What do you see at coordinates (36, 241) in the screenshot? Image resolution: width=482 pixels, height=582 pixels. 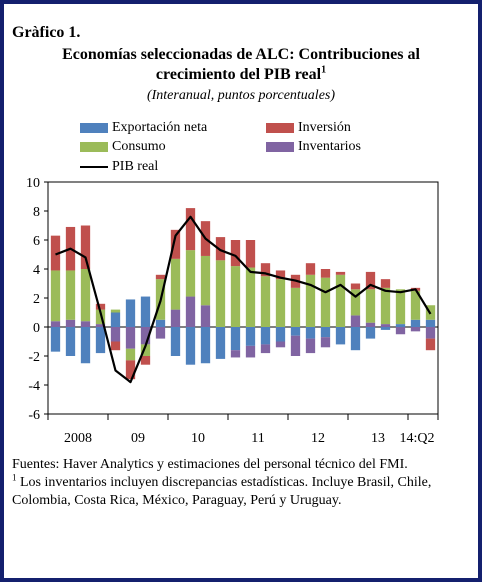 I see `y-tick-label: 6` at bounding box center [36, 241].